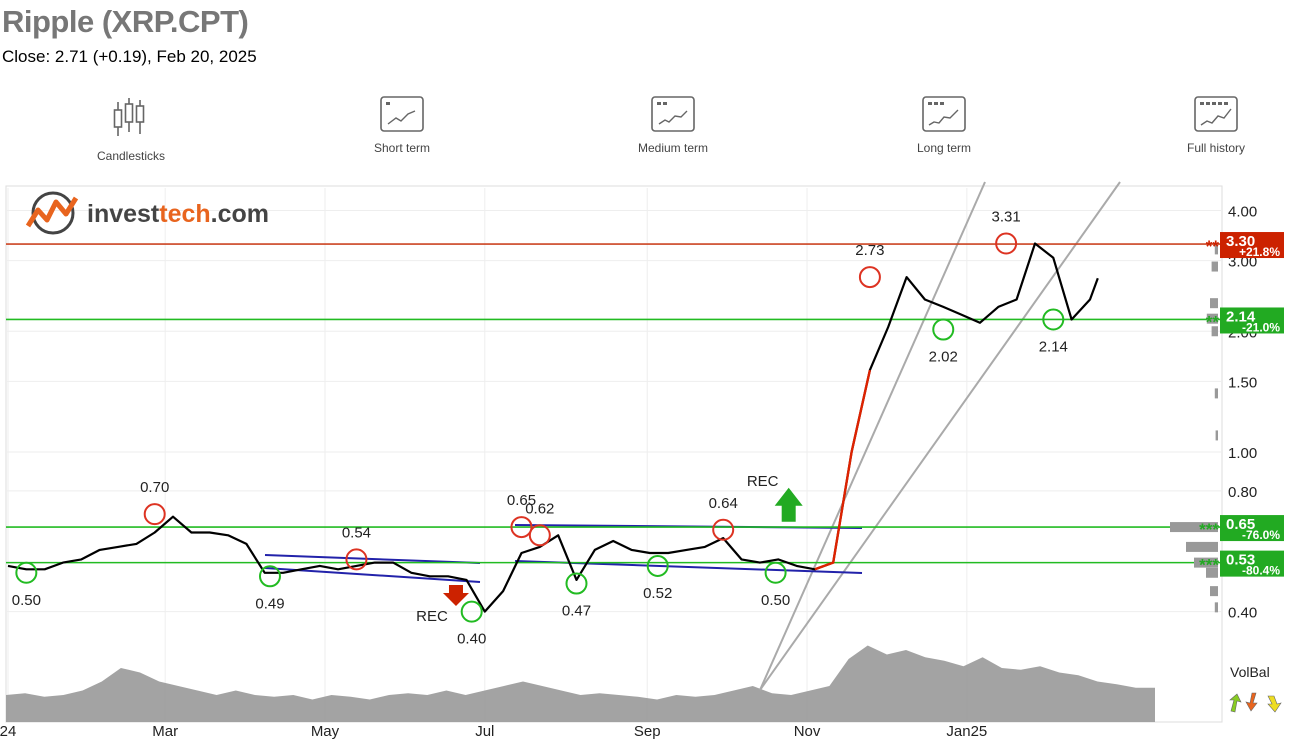 The width and height of the screenshot is (1315, 752). Describe the element at coordinates (269, 603) in the screenshot. I see `low-label: 0.49` at that location.